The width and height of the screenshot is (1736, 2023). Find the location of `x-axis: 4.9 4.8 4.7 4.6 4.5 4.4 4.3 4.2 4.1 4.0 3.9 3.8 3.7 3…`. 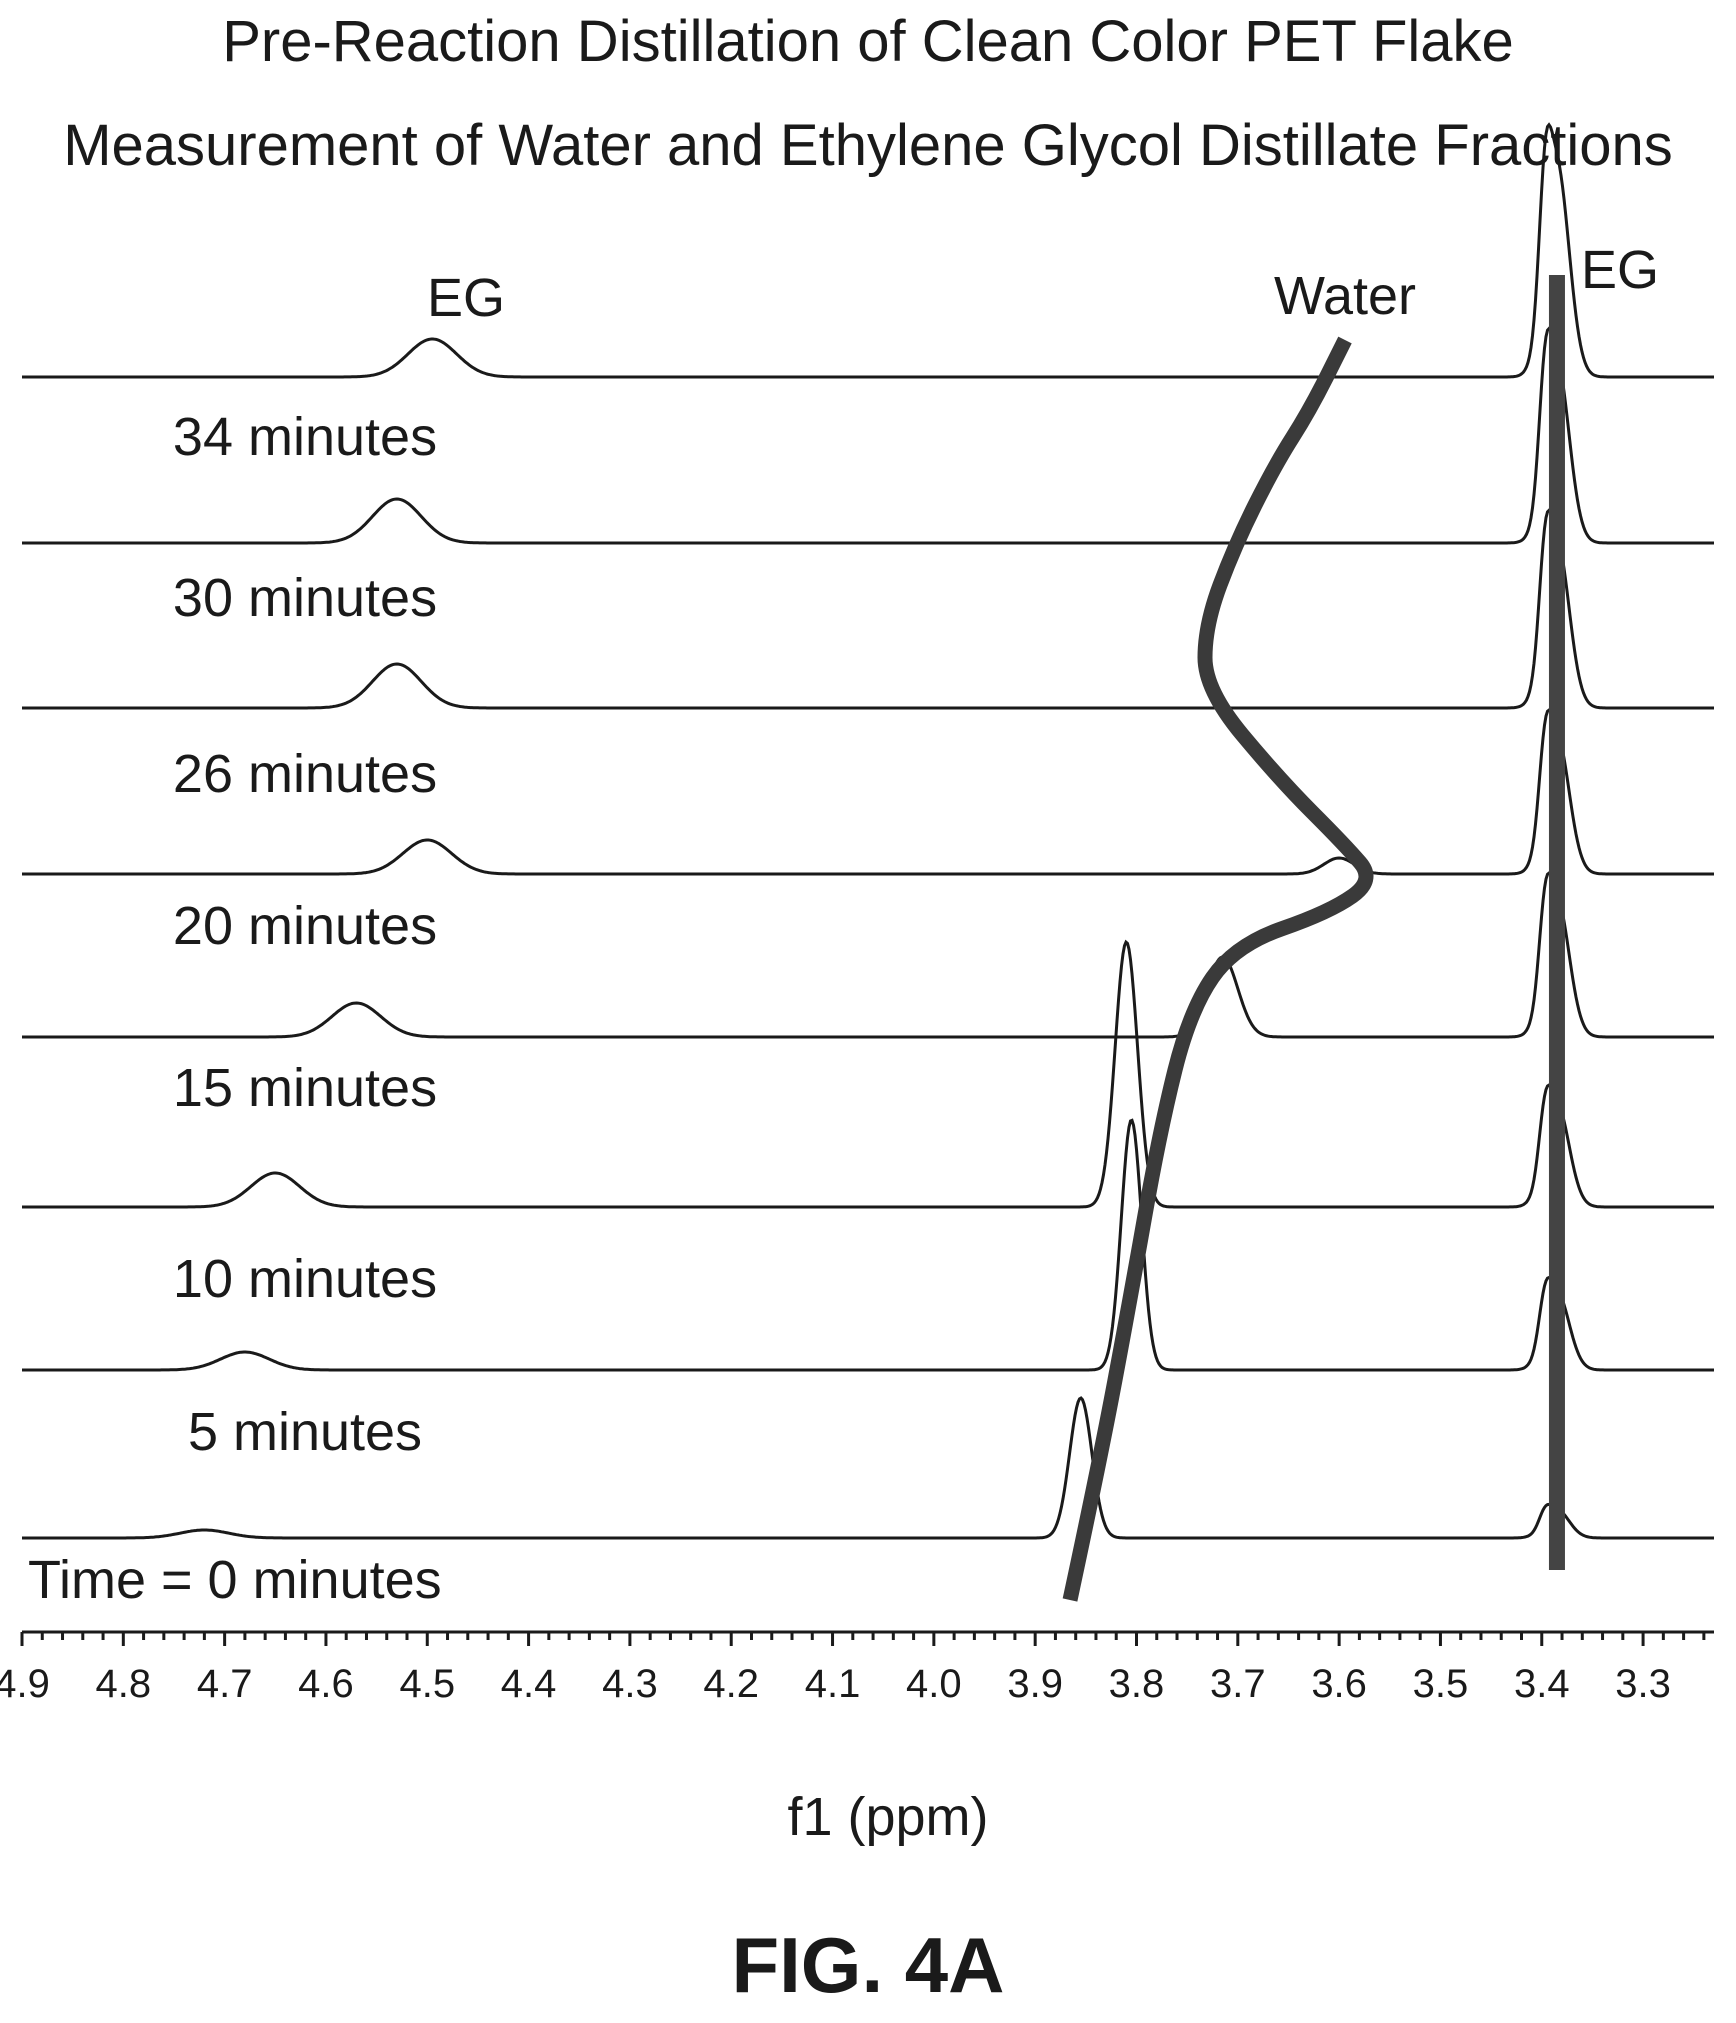

x-axis: 4.9 4.8 4.7 4.6 4.5 4.4 4.3 4.2 4.1 4.0 3.9 3.8 3.7 3… is located at coordinates (857, 1738).